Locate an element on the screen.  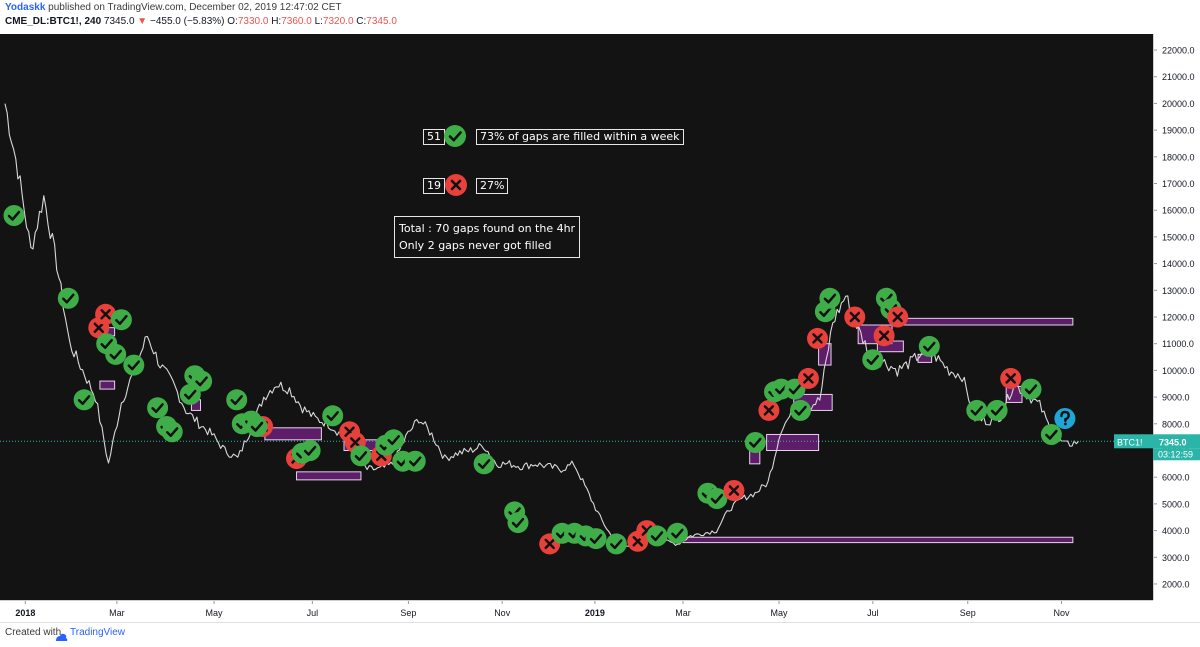
countdown-tag-bg is located at coordinates (1176, 454).